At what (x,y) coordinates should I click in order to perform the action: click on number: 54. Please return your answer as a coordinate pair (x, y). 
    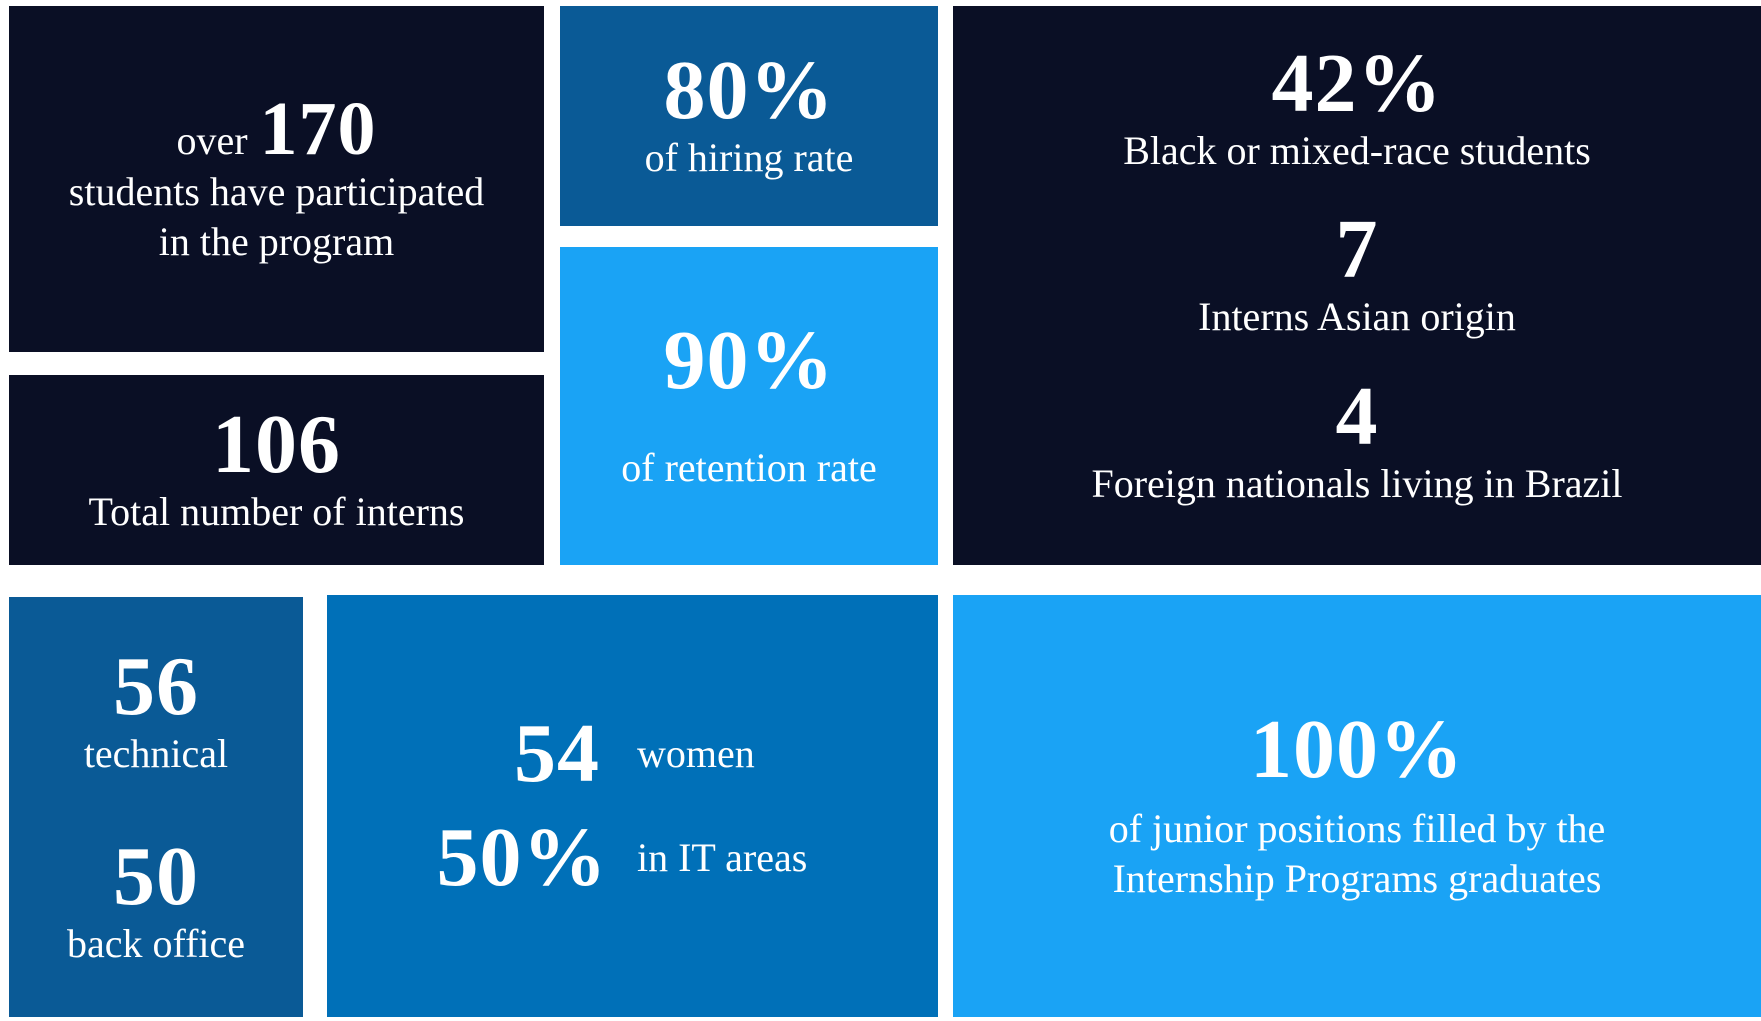
    Looking at the image, I should click on (557, 753).